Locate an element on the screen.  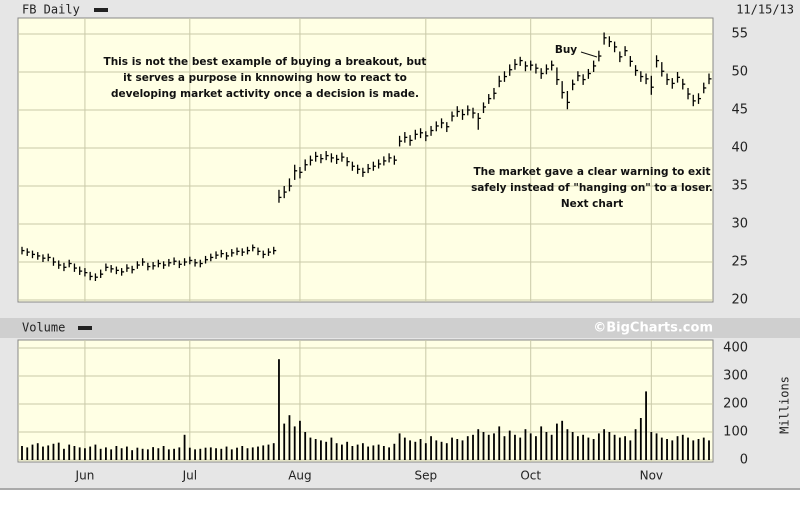
date-label: 11/15/13 is located at coordinates (765, 10).